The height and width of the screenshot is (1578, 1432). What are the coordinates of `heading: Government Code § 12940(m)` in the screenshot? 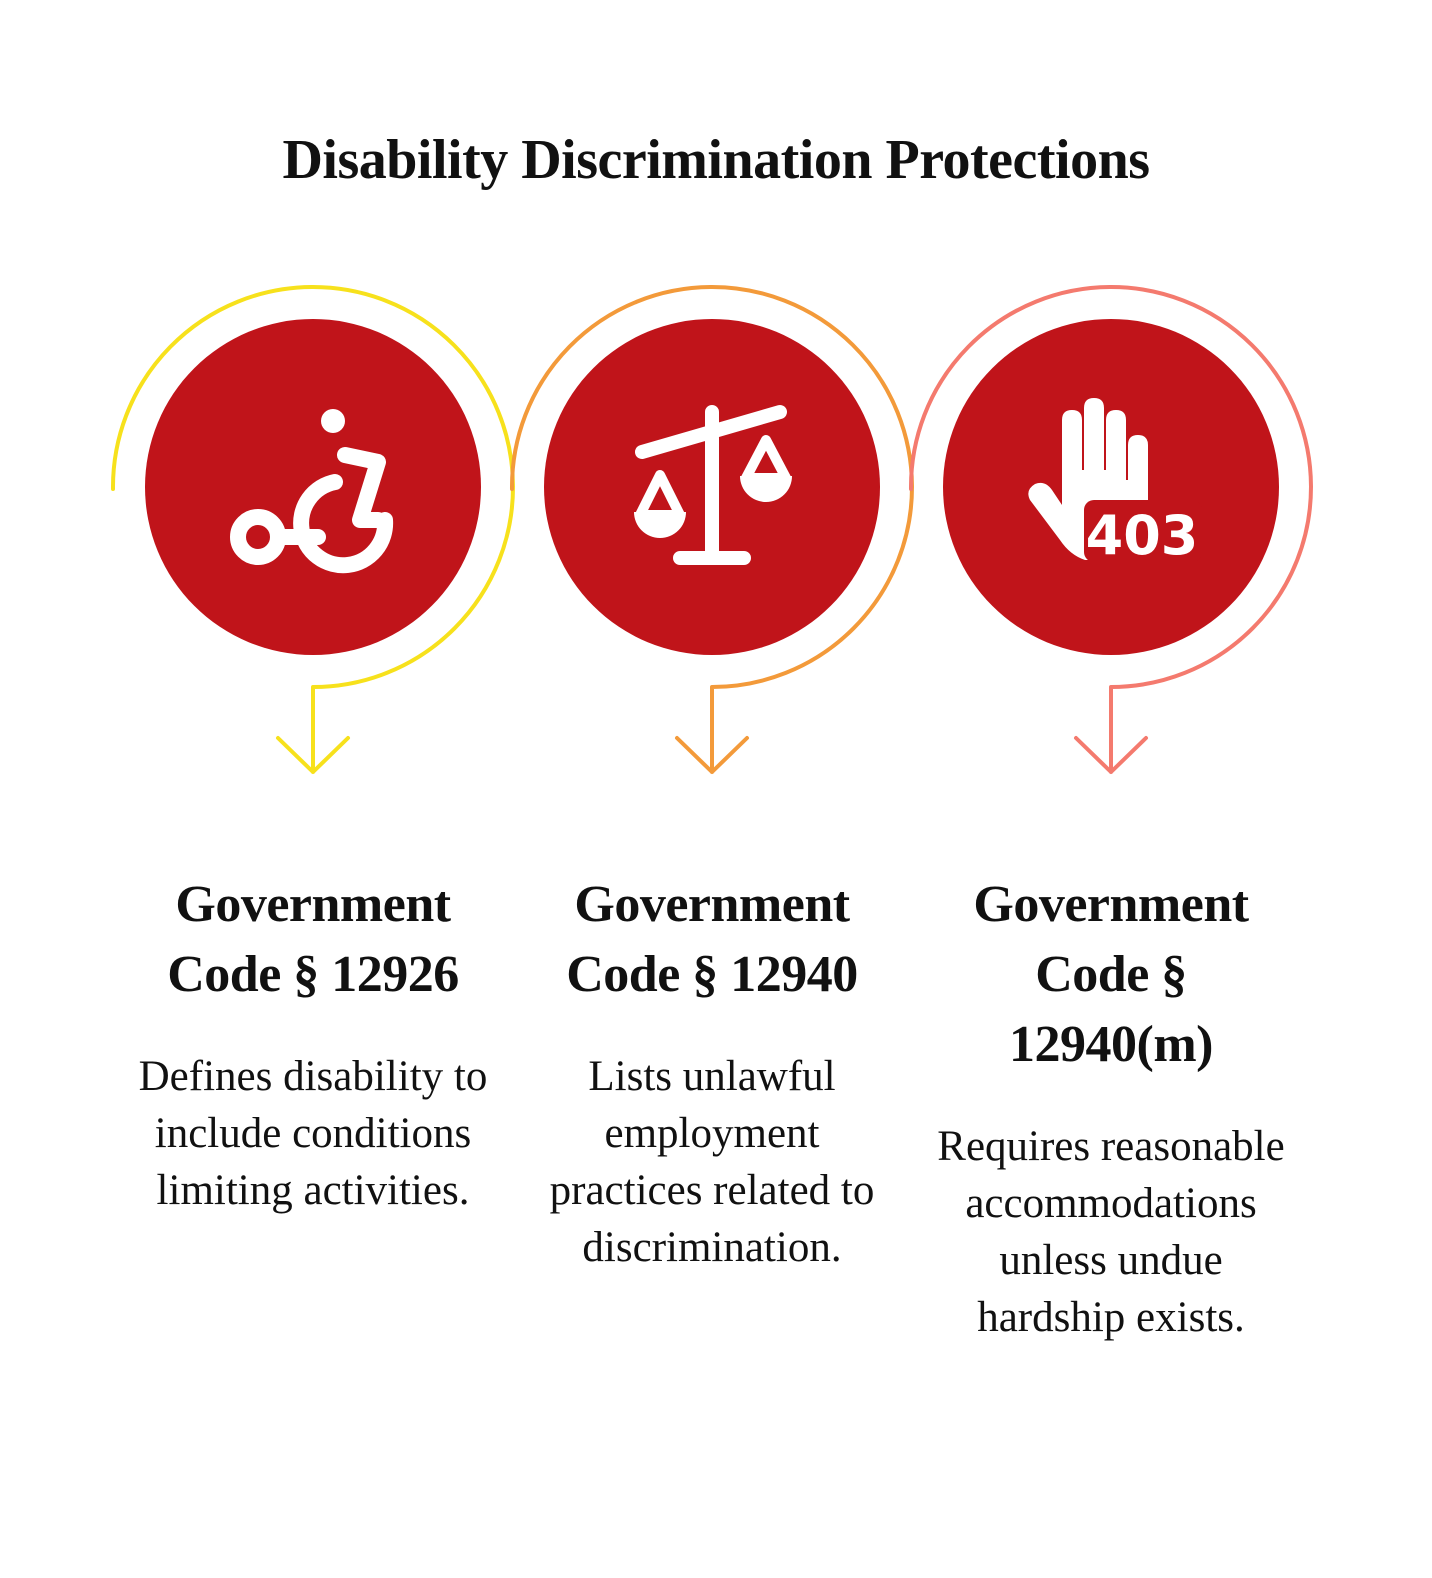 It's located at (1111, 974).